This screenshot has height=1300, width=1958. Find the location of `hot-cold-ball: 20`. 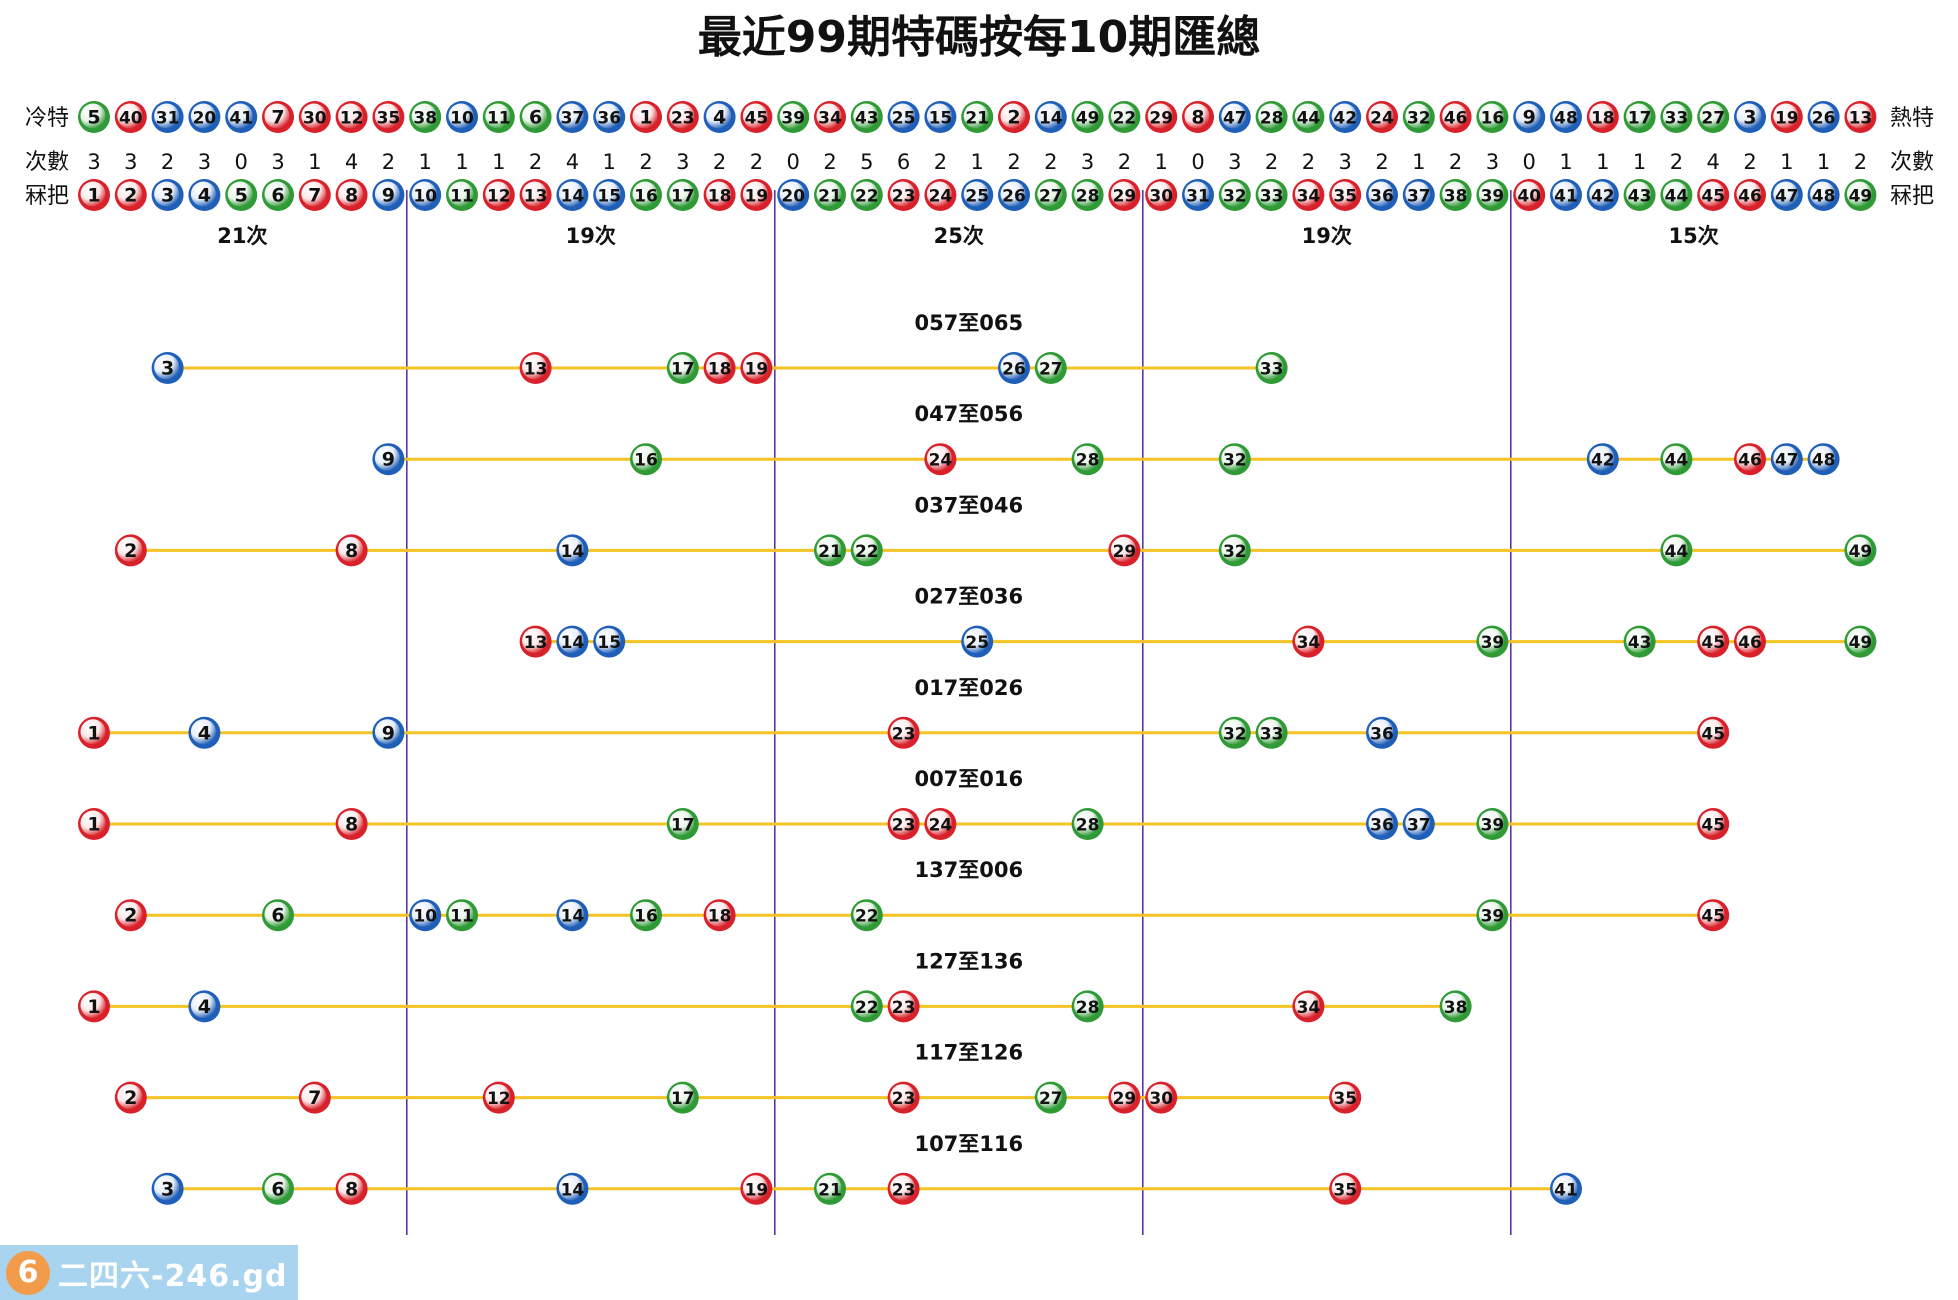

hot-cold-ball: 20 is located at coordinates (204, 117).